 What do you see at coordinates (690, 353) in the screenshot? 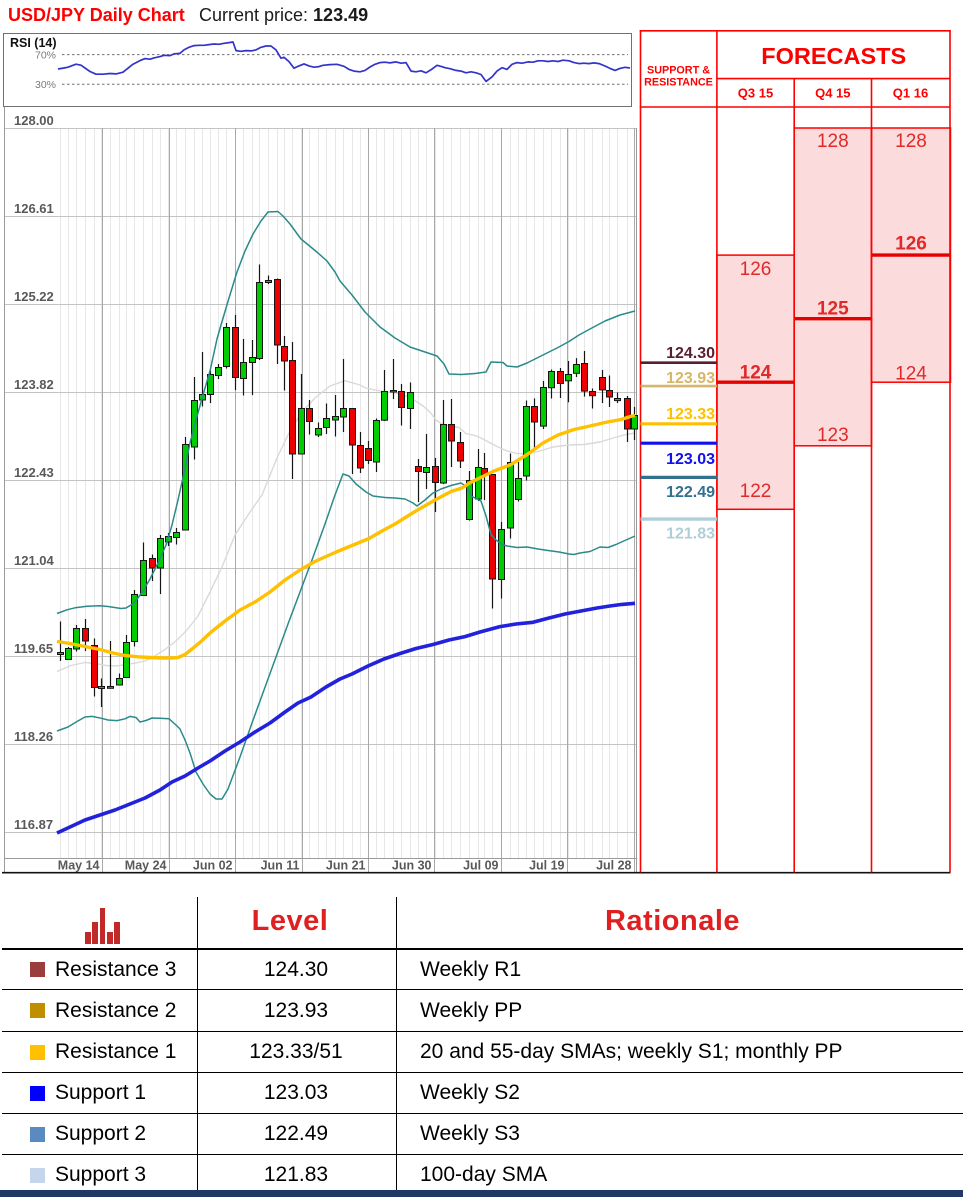
I see `svg-text: 124.30` at bounding box center [690, 353].